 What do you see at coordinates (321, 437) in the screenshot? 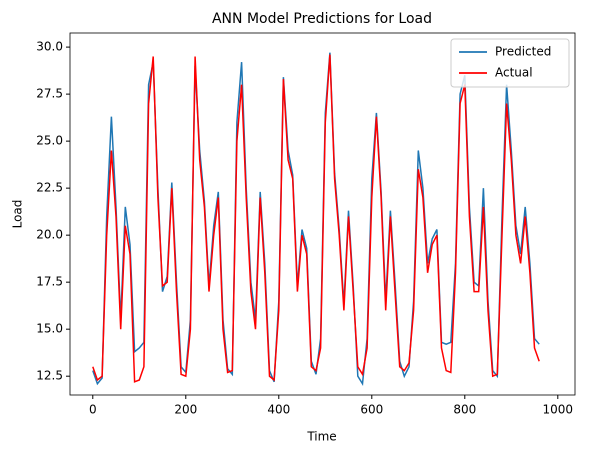
I see `x-axis-label: Time` at bounding box center [321, 437].